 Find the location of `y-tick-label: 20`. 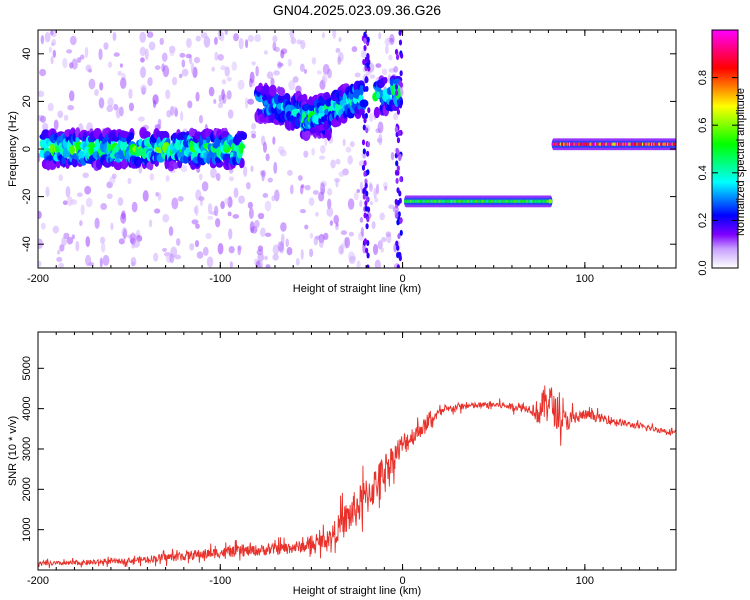

y-tick-label: 20 is located at coordinates (27, 101).